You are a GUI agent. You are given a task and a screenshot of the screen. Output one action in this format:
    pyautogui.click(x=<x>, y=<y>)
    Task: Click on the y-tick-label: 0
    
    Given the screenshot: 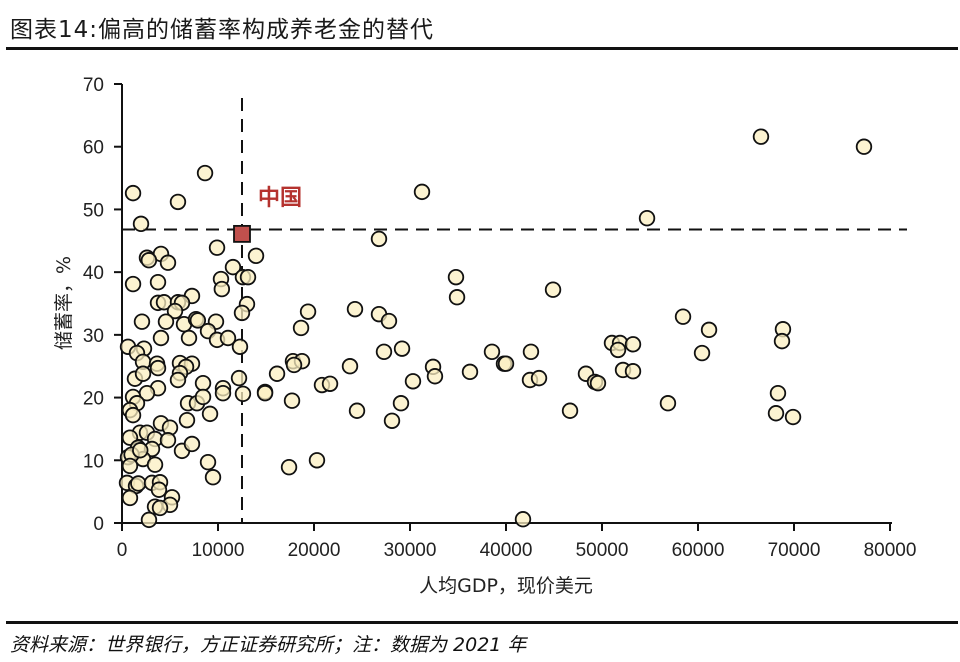 What is the action you would take?
    pyautogui.click(x=98, y=524)
    